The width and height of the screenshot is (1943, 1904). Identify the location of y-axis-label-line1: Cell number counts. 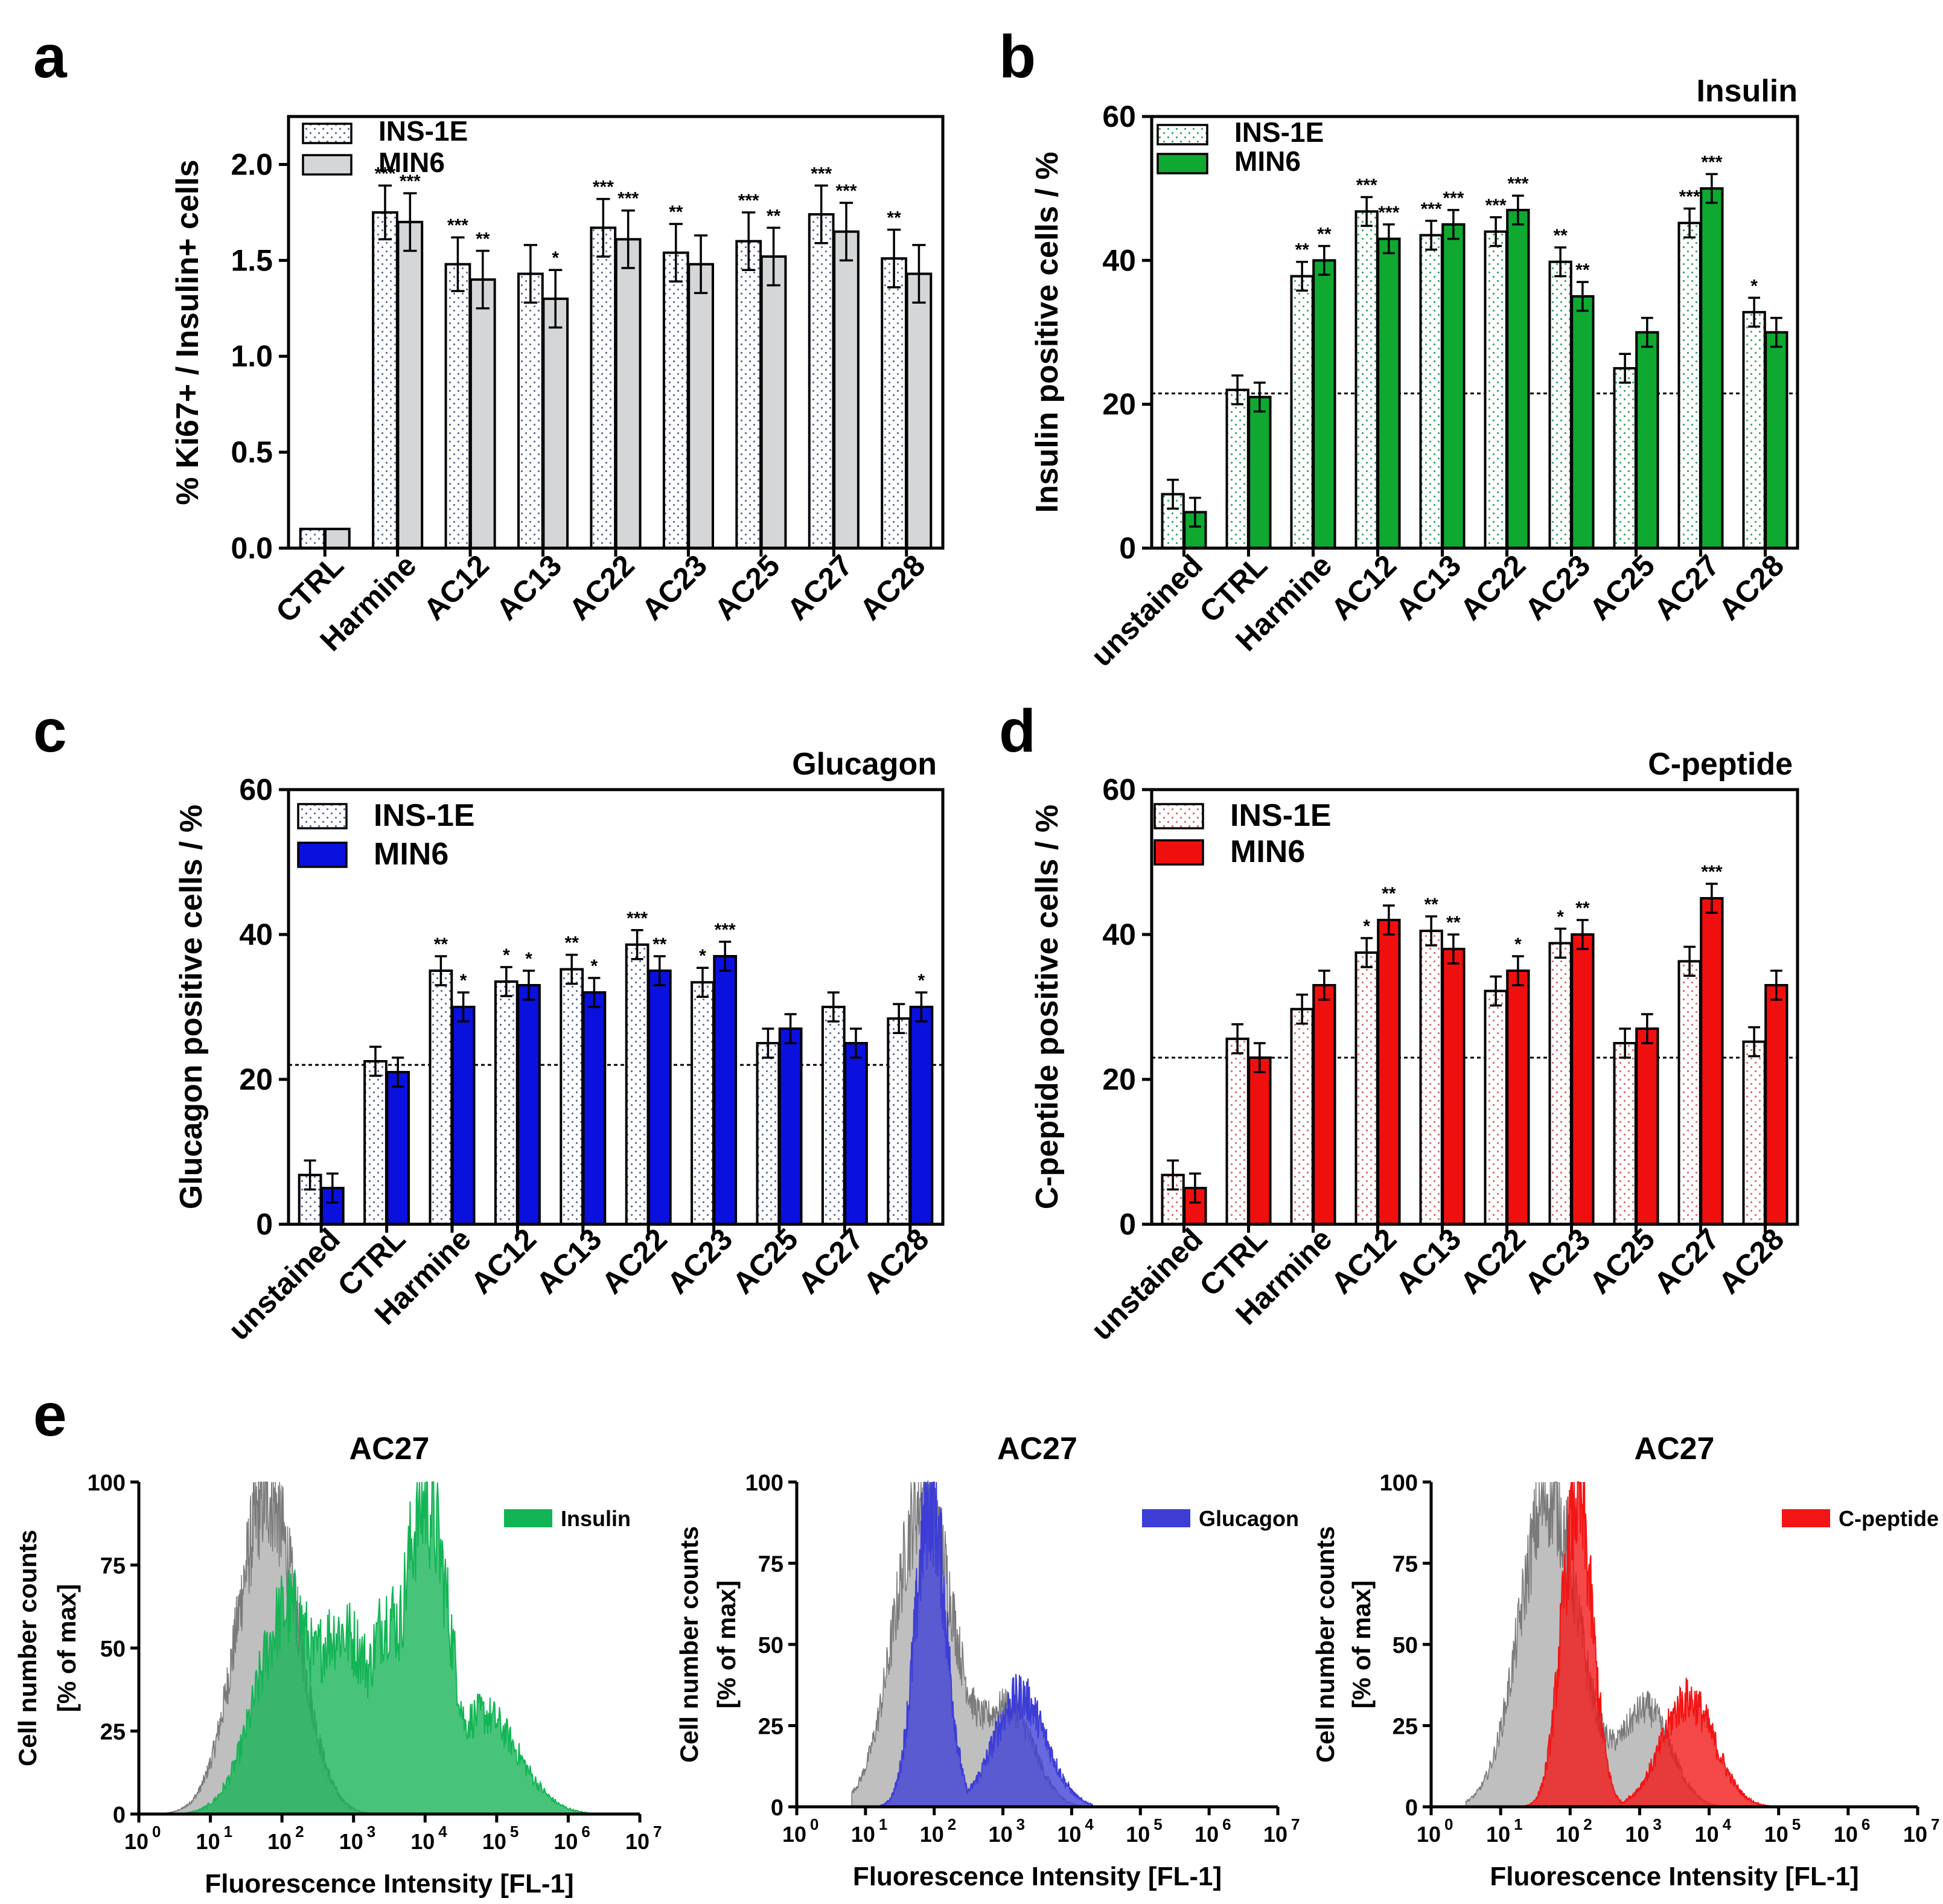
(1325, 1645).